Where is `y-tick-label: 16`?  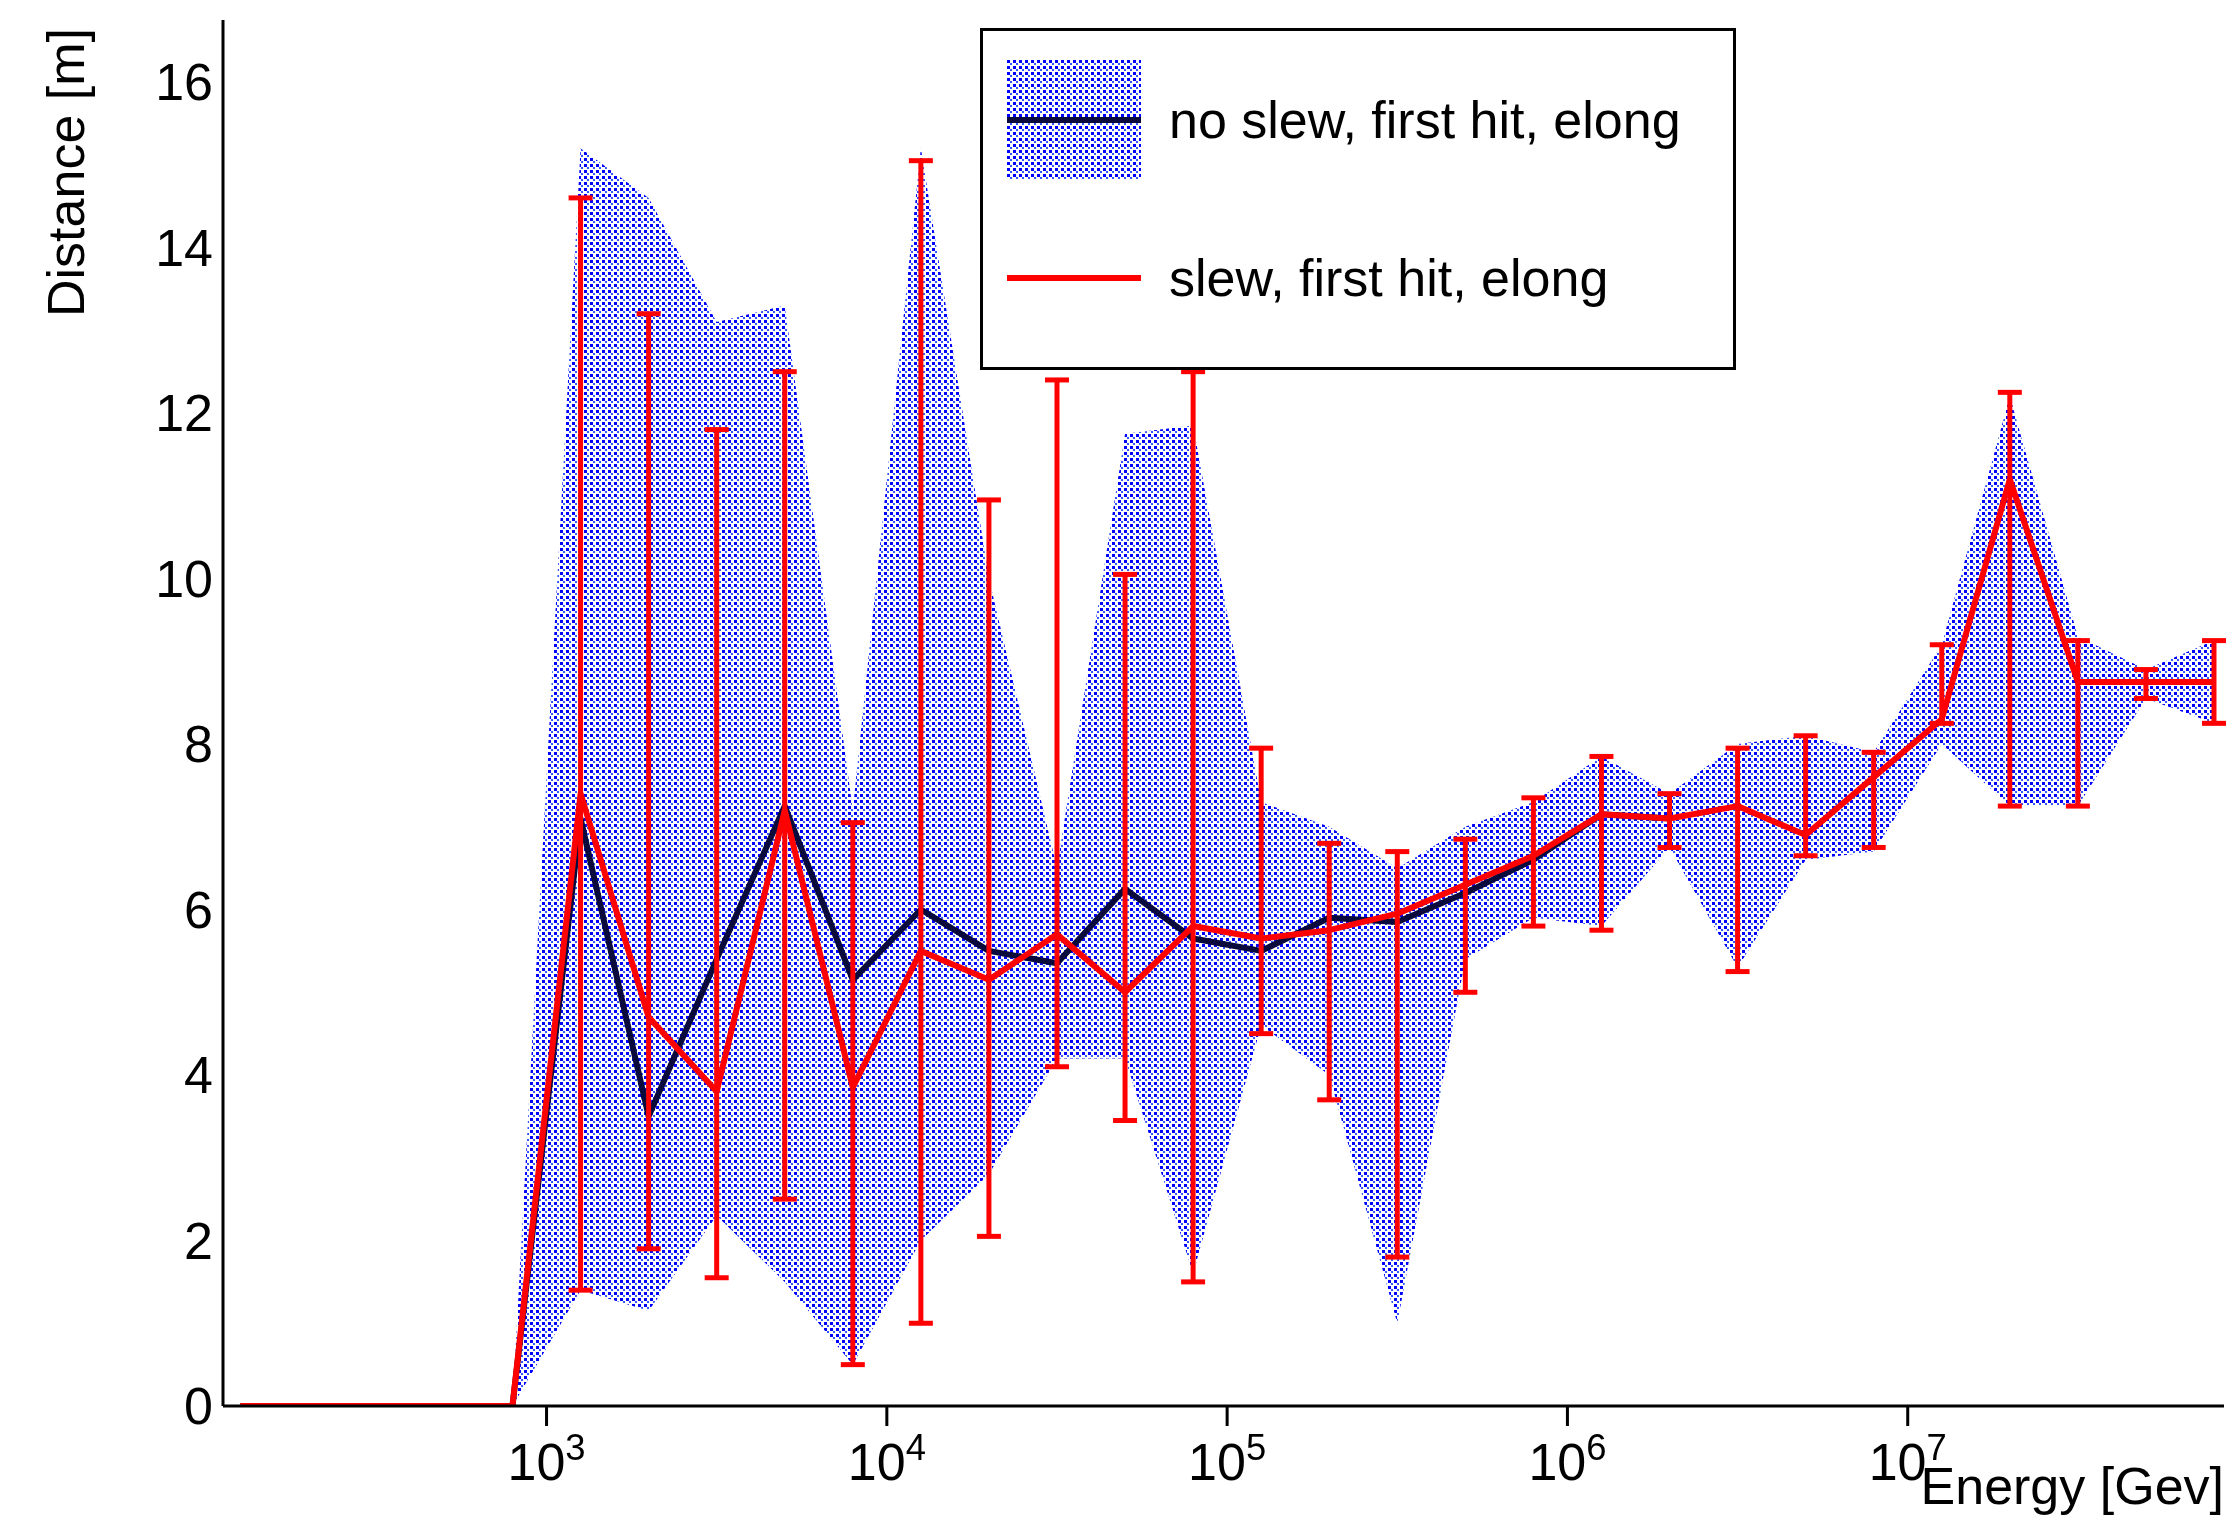 y-tick-label: 16 is located at coordinates (184, 82).